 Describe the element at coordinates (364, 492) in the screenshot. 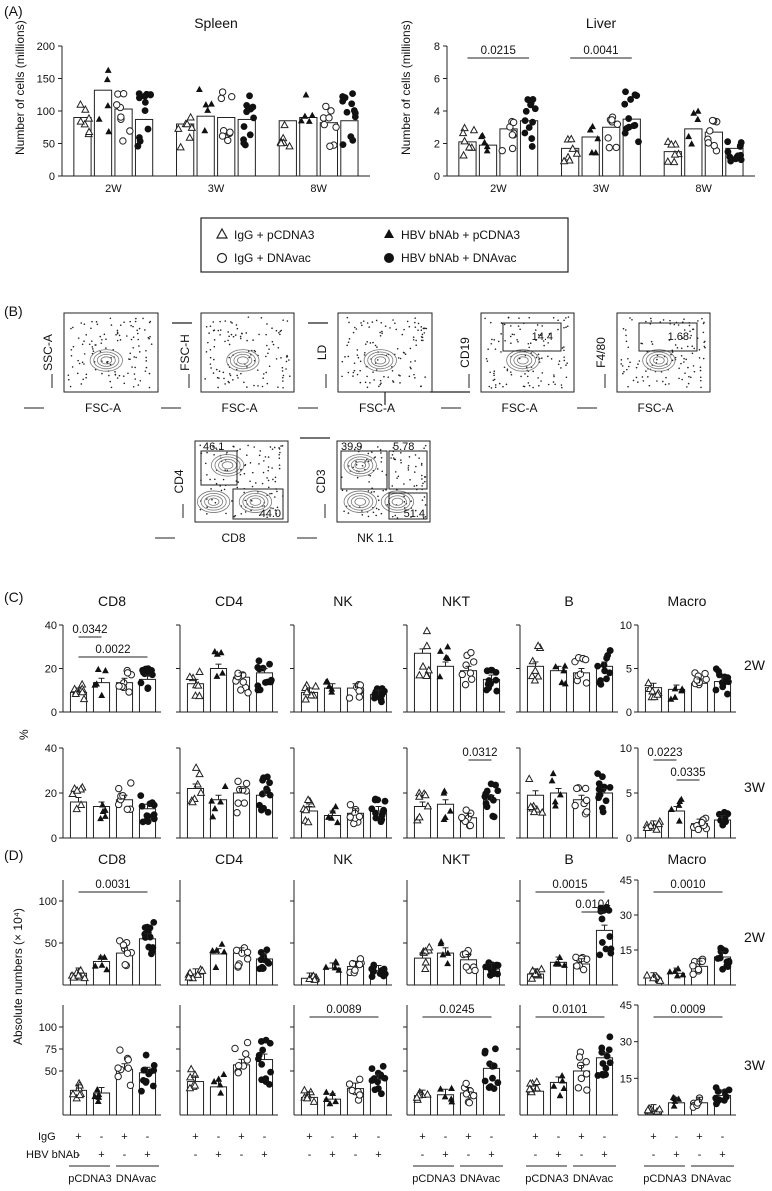

I see `flow-plot: NK 1.1 CD3 39.9 5.78 51.4` at that location.